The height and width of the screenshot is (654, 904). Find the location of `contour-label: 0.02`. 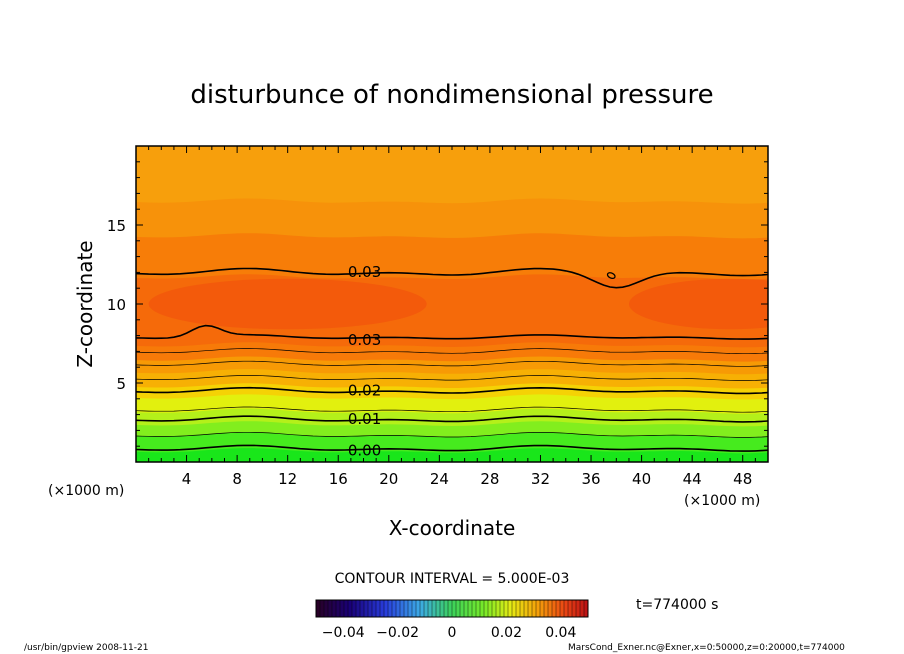

contour-label: 0.02 is located at coordinates (364, 390).